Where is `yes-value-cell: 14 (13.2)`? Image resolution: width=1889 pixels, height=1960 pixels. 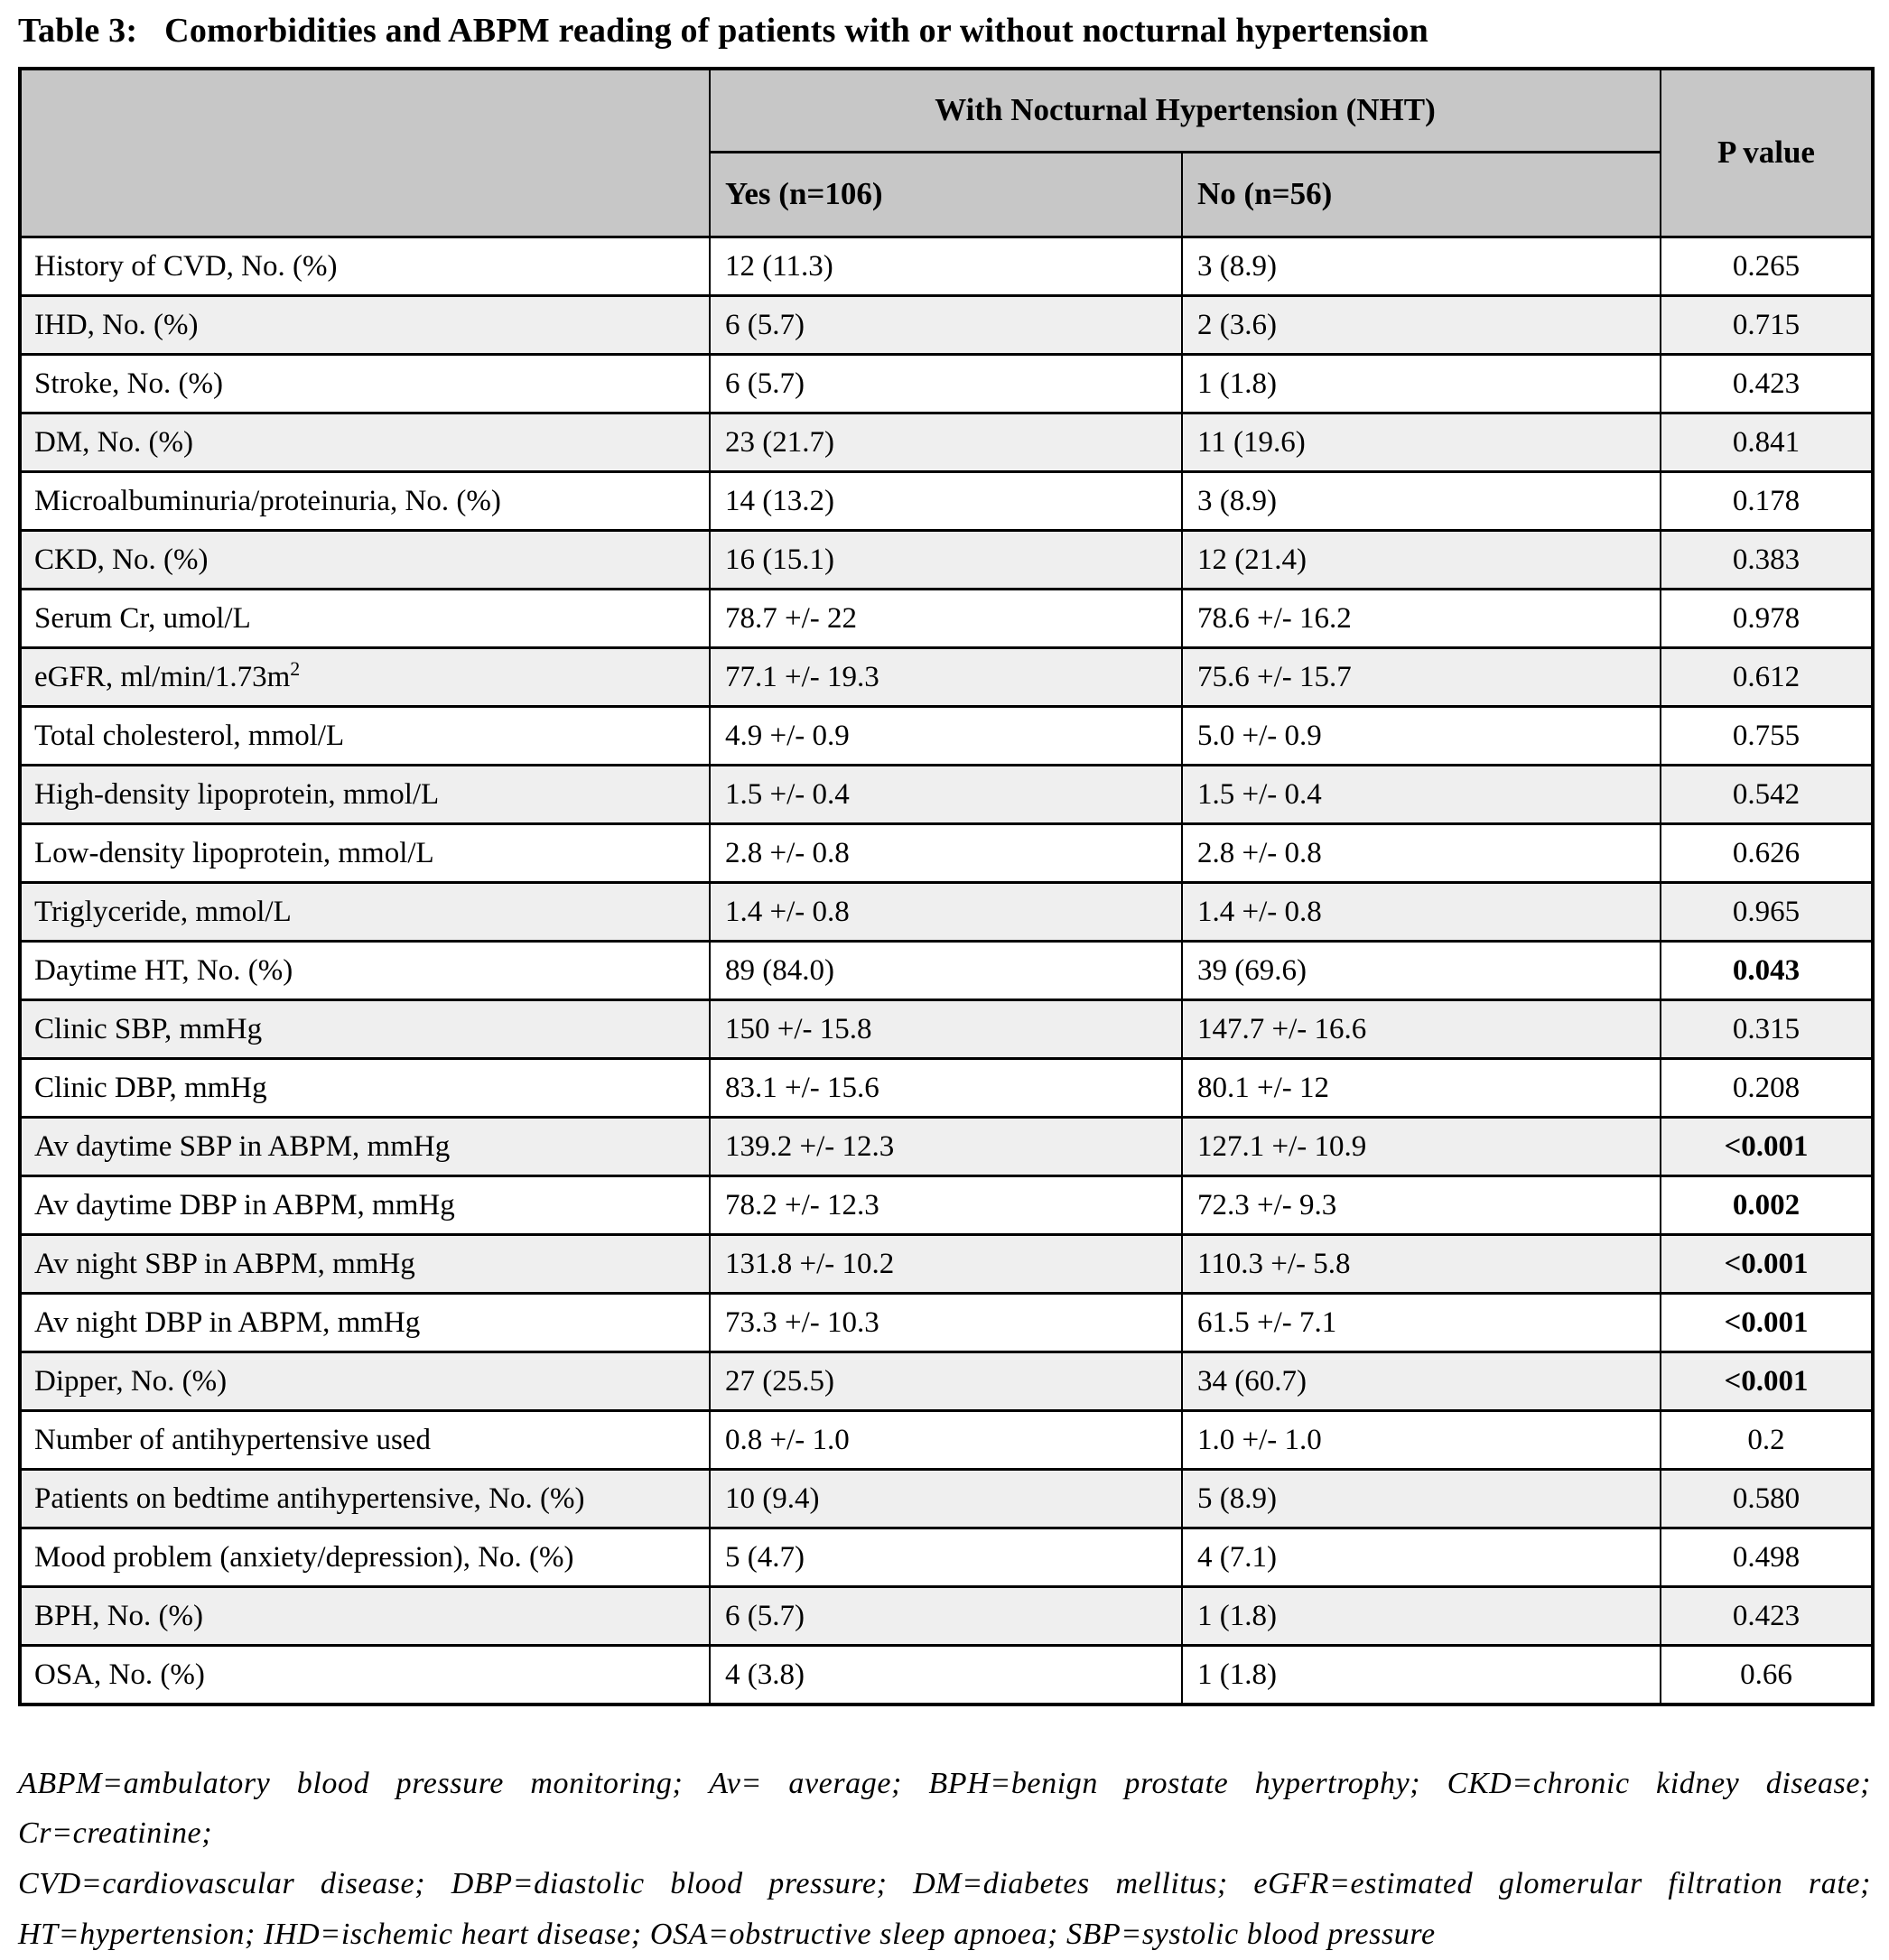 yes-value-cell: 14 (13.2) is located at coordinates (946, 500).